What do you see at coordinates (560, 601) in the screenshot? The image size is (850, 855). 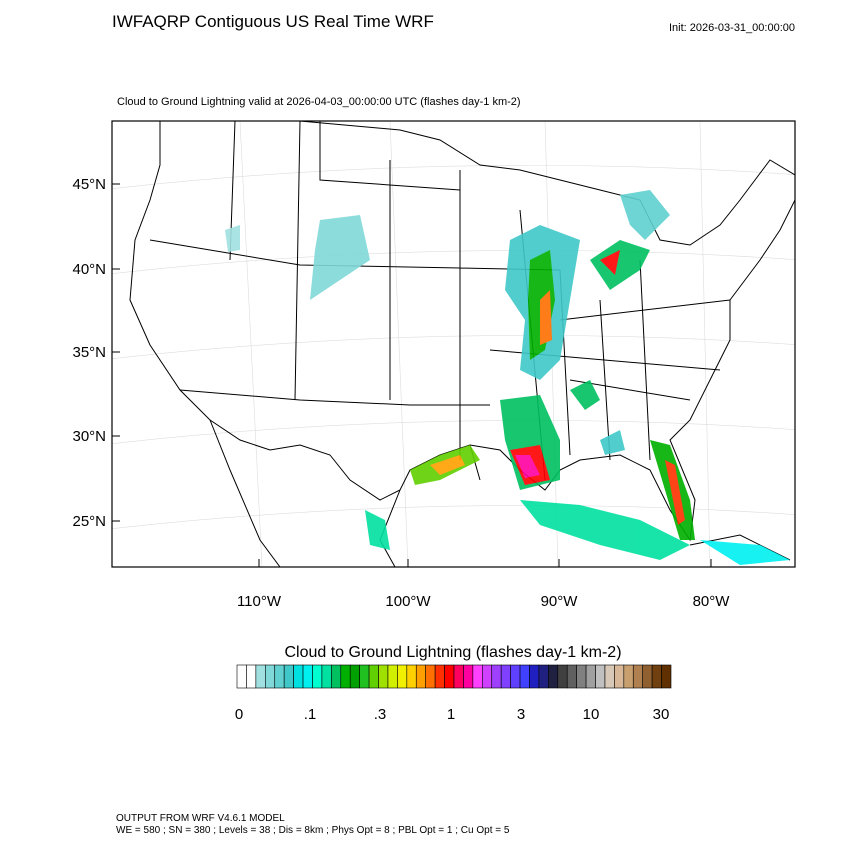 I see `lon-label: 90°W` at bounding box center [560, 601].